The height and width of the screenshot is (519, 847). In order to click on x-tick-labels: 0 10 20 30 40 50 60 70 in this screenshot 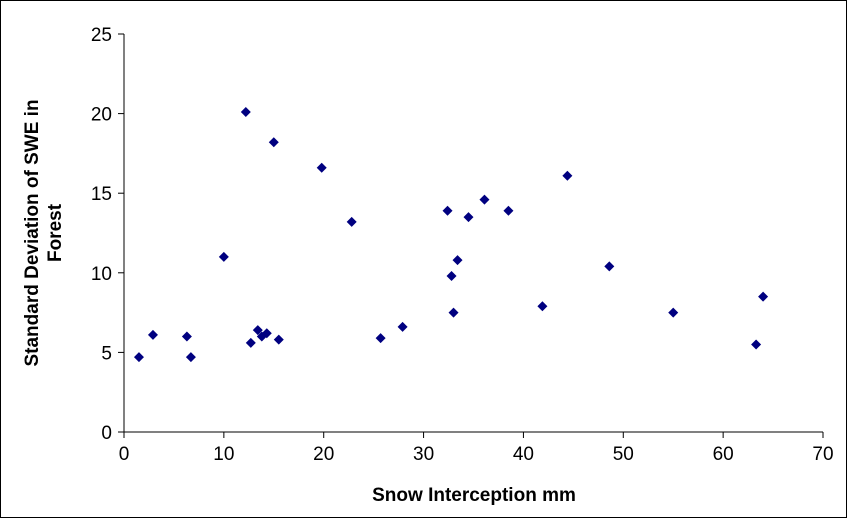, I will do `click(476, 454)`.